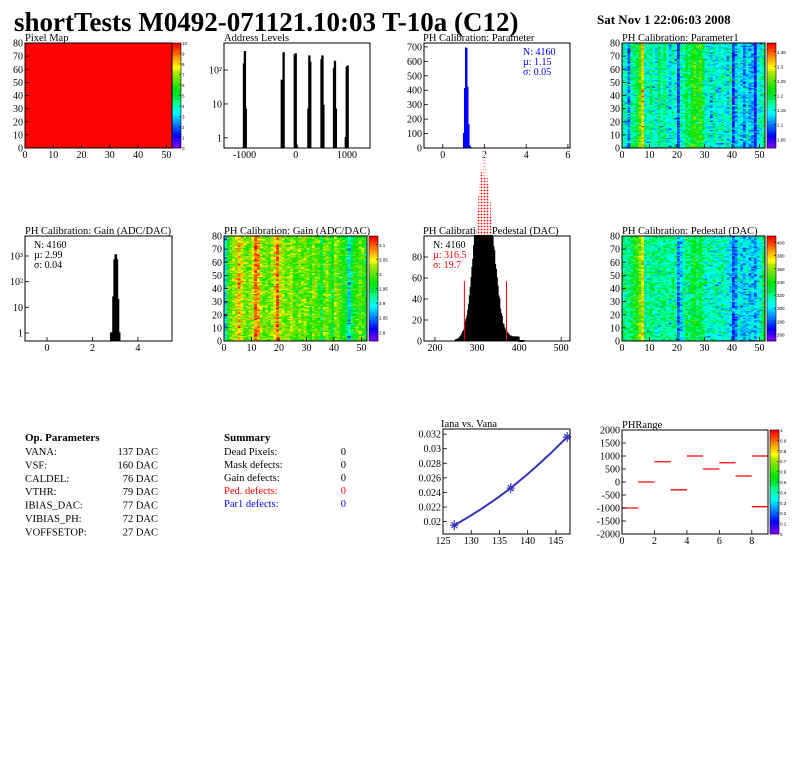  What do you see at coordinates (297, 231) in the screenshot?
I see `plot-title: PH Calibration: Gain (ADC/DAC)` at bounding box center [297, 231].